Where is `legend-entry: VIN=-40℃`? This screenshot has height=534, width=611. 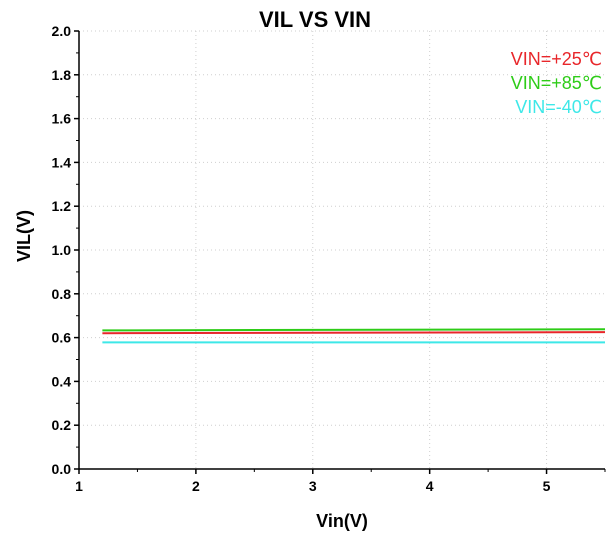
legend-entry: VIN=-40℃ is located at coordinates (558, 107).